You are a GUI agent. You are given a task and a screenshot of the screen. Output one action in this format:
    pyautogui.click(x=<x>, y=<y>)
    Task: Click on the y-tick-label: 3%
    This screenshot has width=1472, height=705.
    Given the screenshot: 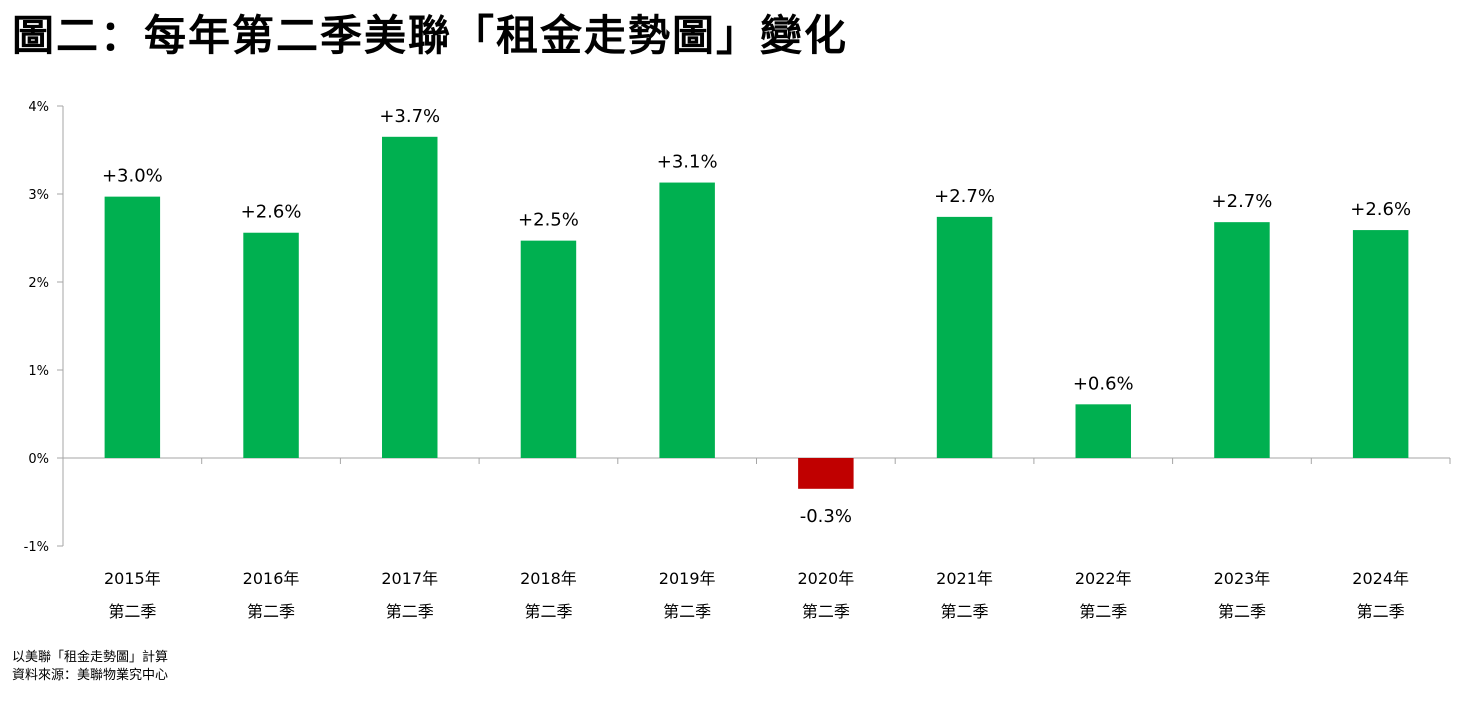 What is the action you would take?
    pyautogui.click(x=38, y=195)
    